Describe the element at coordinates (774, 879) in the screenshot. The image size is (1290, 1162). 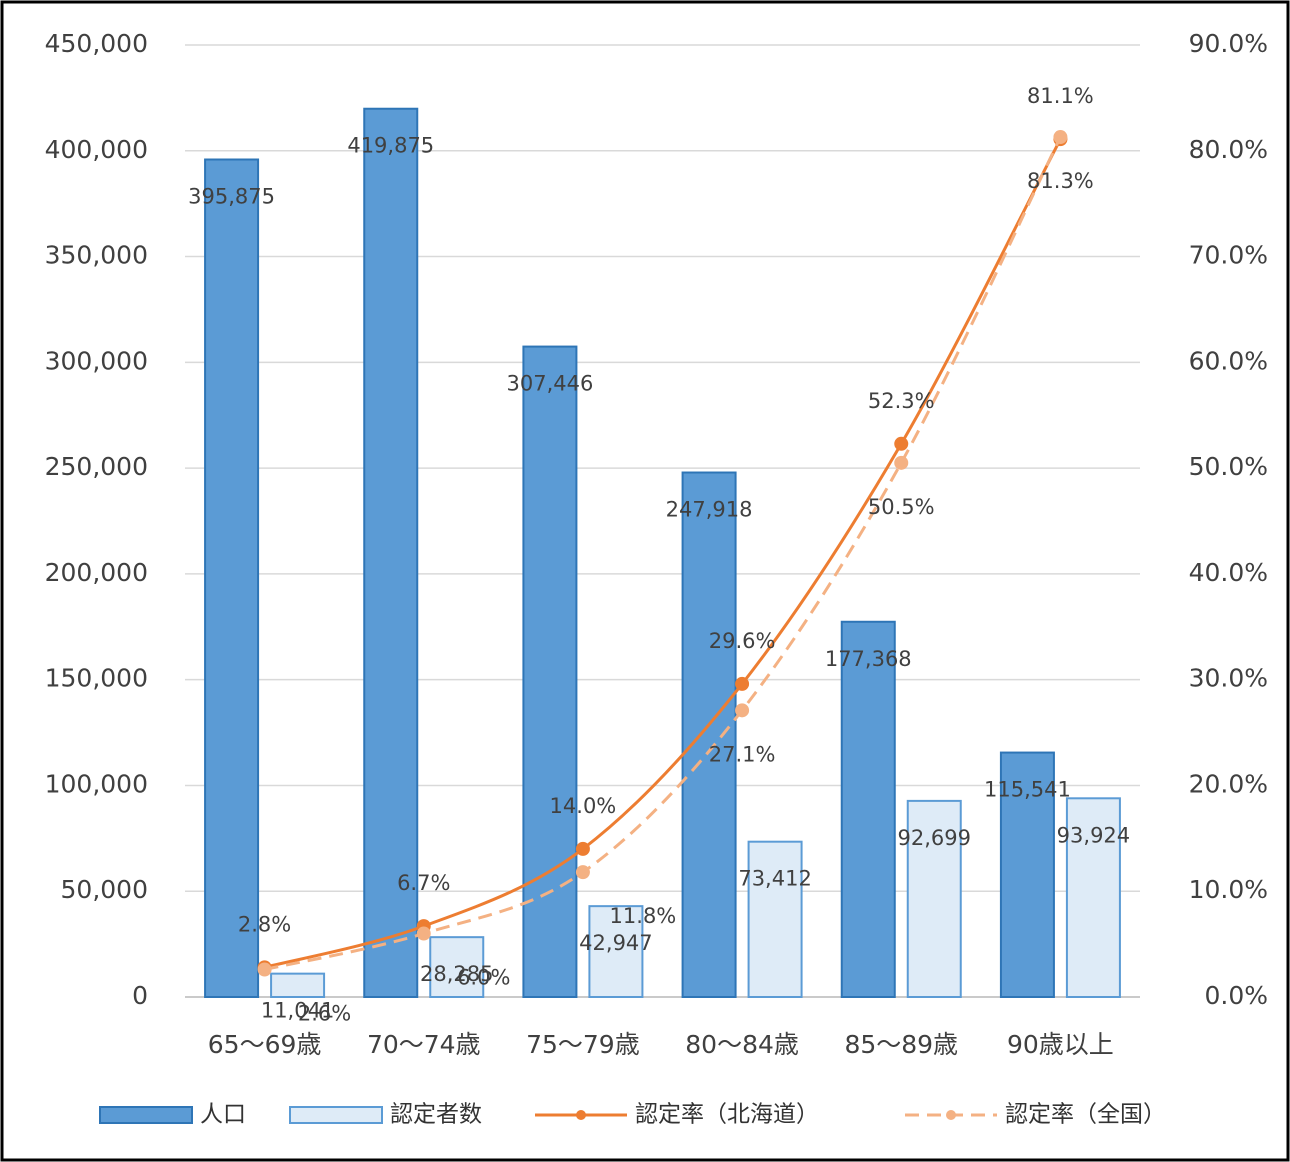
I see `data-label: 73,412` at that location.